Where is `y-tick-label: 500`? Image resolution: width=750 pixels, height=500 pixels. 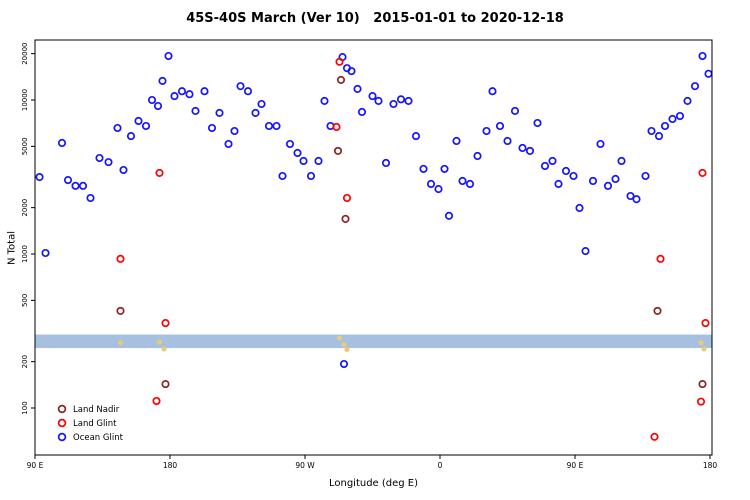
y-tick-label: 500 is located at coordinates (25, 300).